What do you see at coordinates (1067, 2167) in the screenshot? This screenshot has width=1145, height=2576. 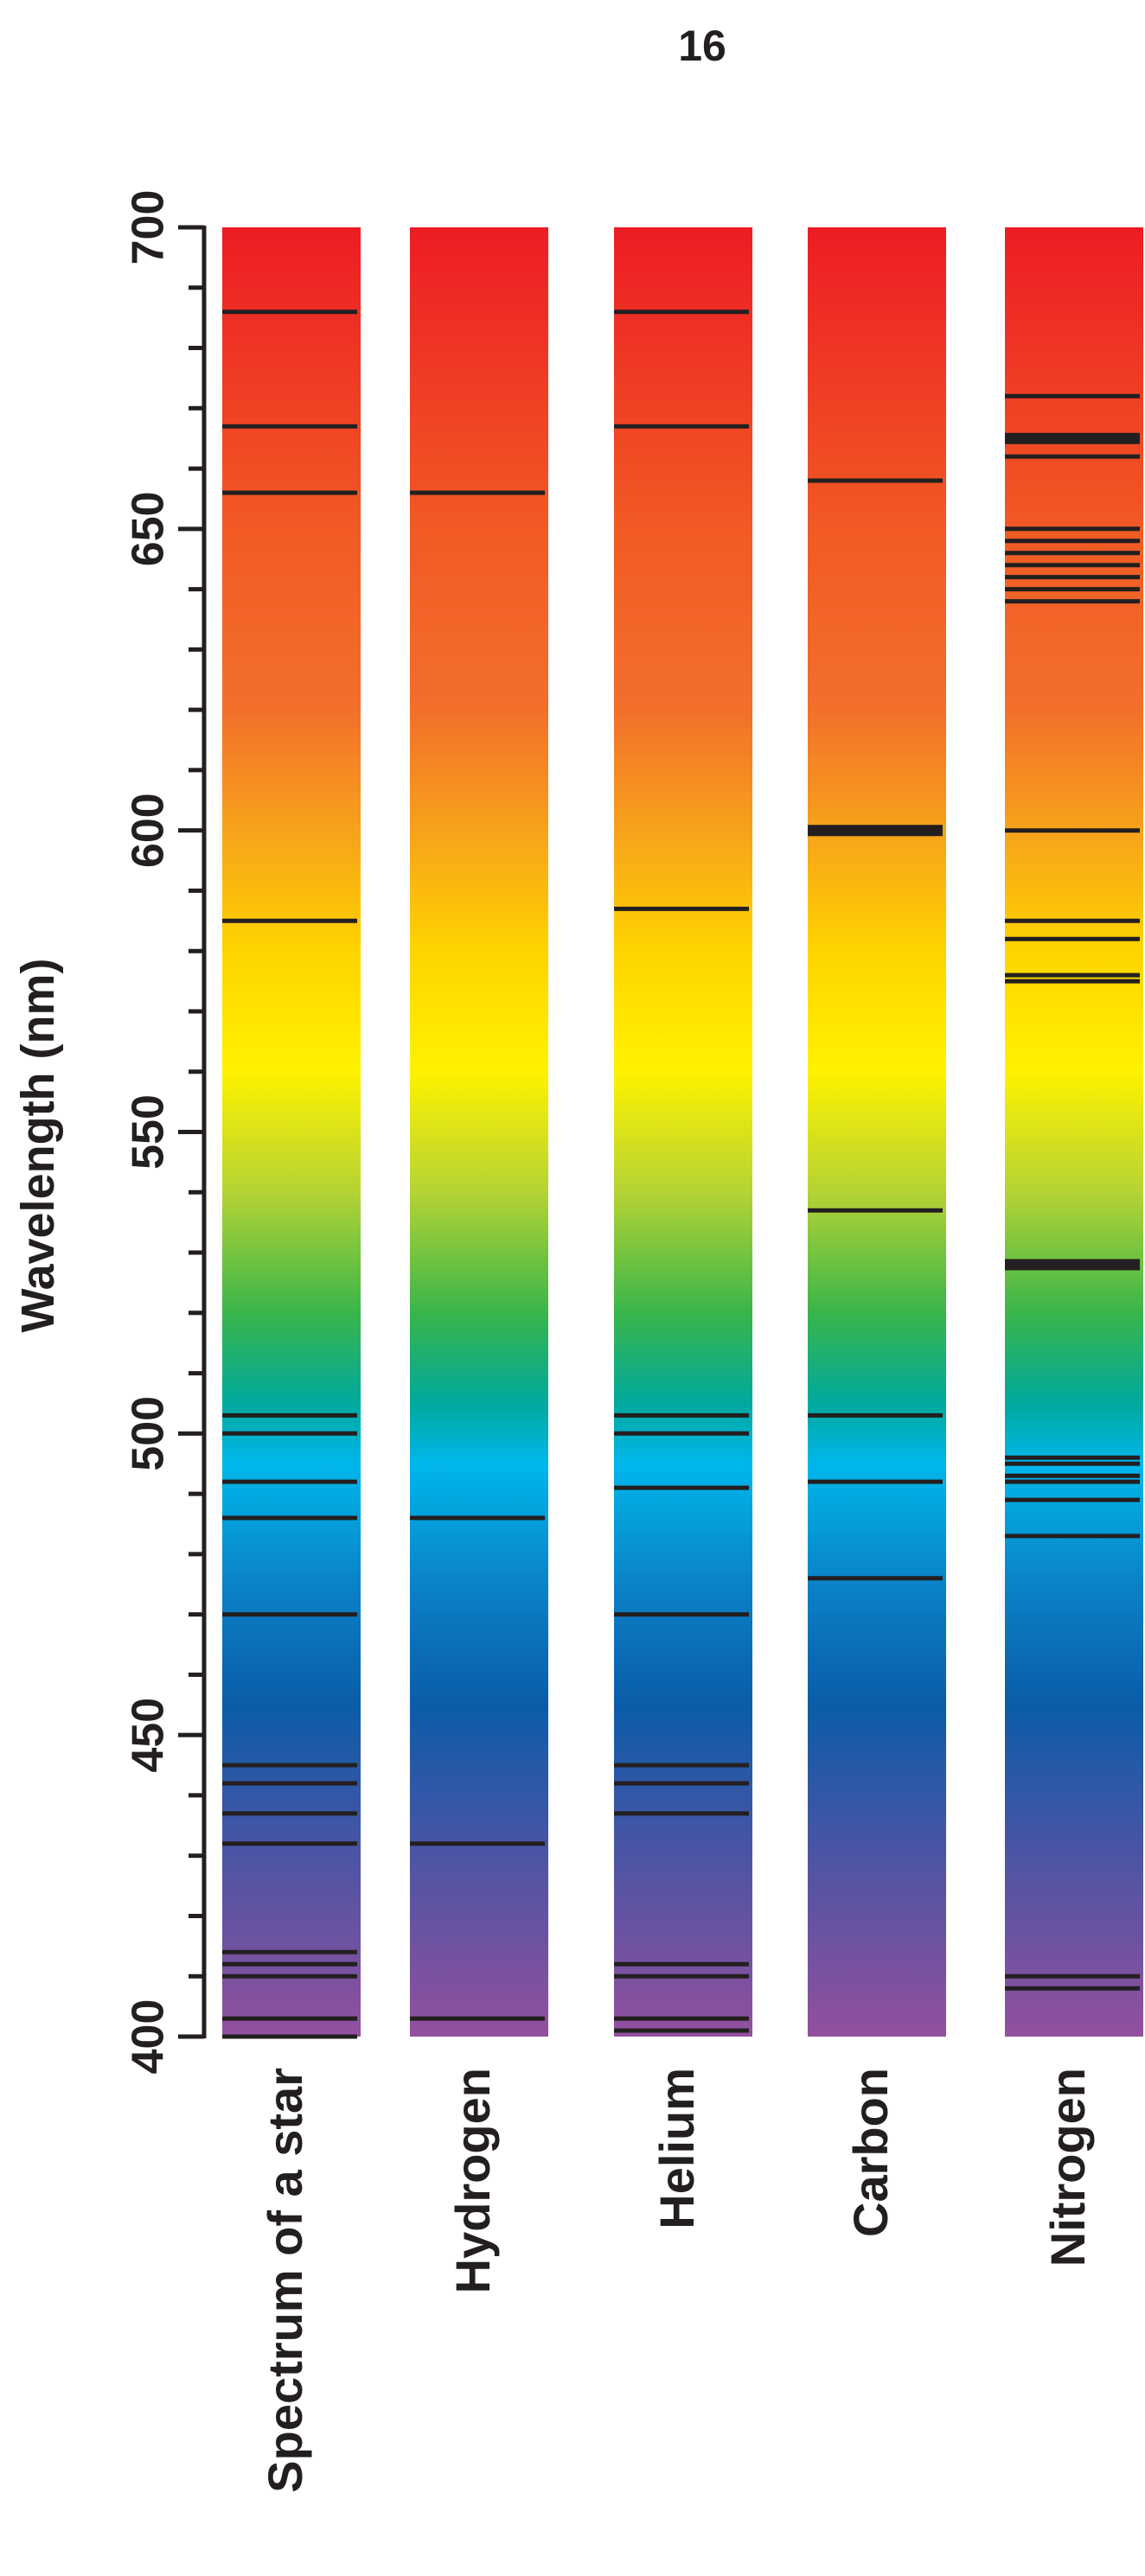 I see `x-label-nitrogen: Nitrogen` at bounding box center [1067, 2167].